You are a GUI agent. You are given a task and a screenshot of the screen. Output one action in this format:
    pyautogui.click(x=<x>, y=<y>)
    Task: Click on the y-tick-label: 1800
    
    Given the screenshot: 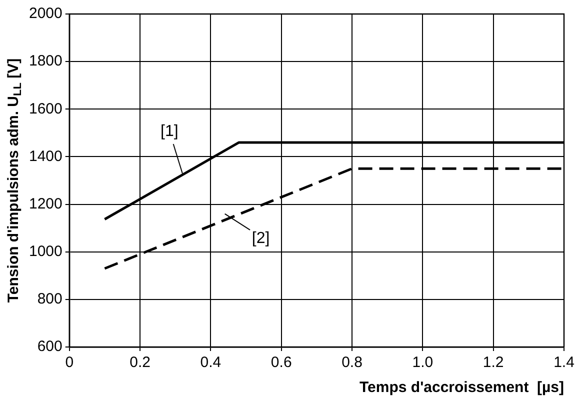 What is the action you would take?
    pyautogui.click(x=45, y=61)
    